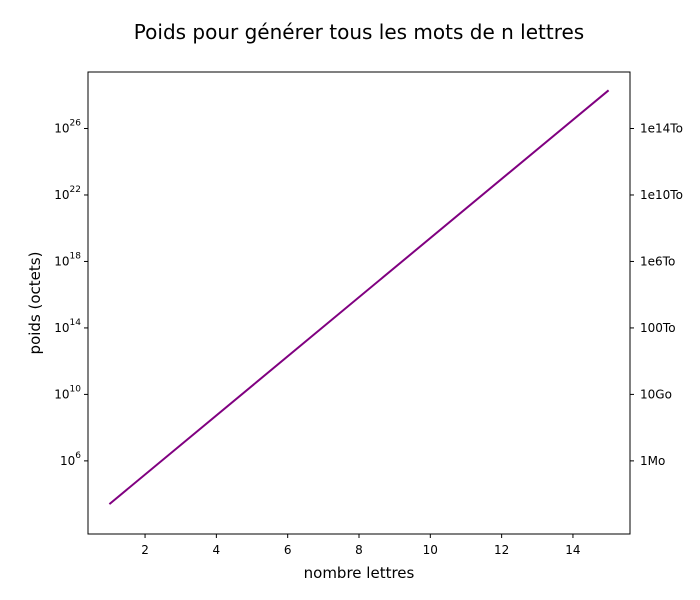  I want to click on y2-axis-ticks: 1Mo 10Go 100To 1e6To 1e10To 1e14To, so click(656, 295).